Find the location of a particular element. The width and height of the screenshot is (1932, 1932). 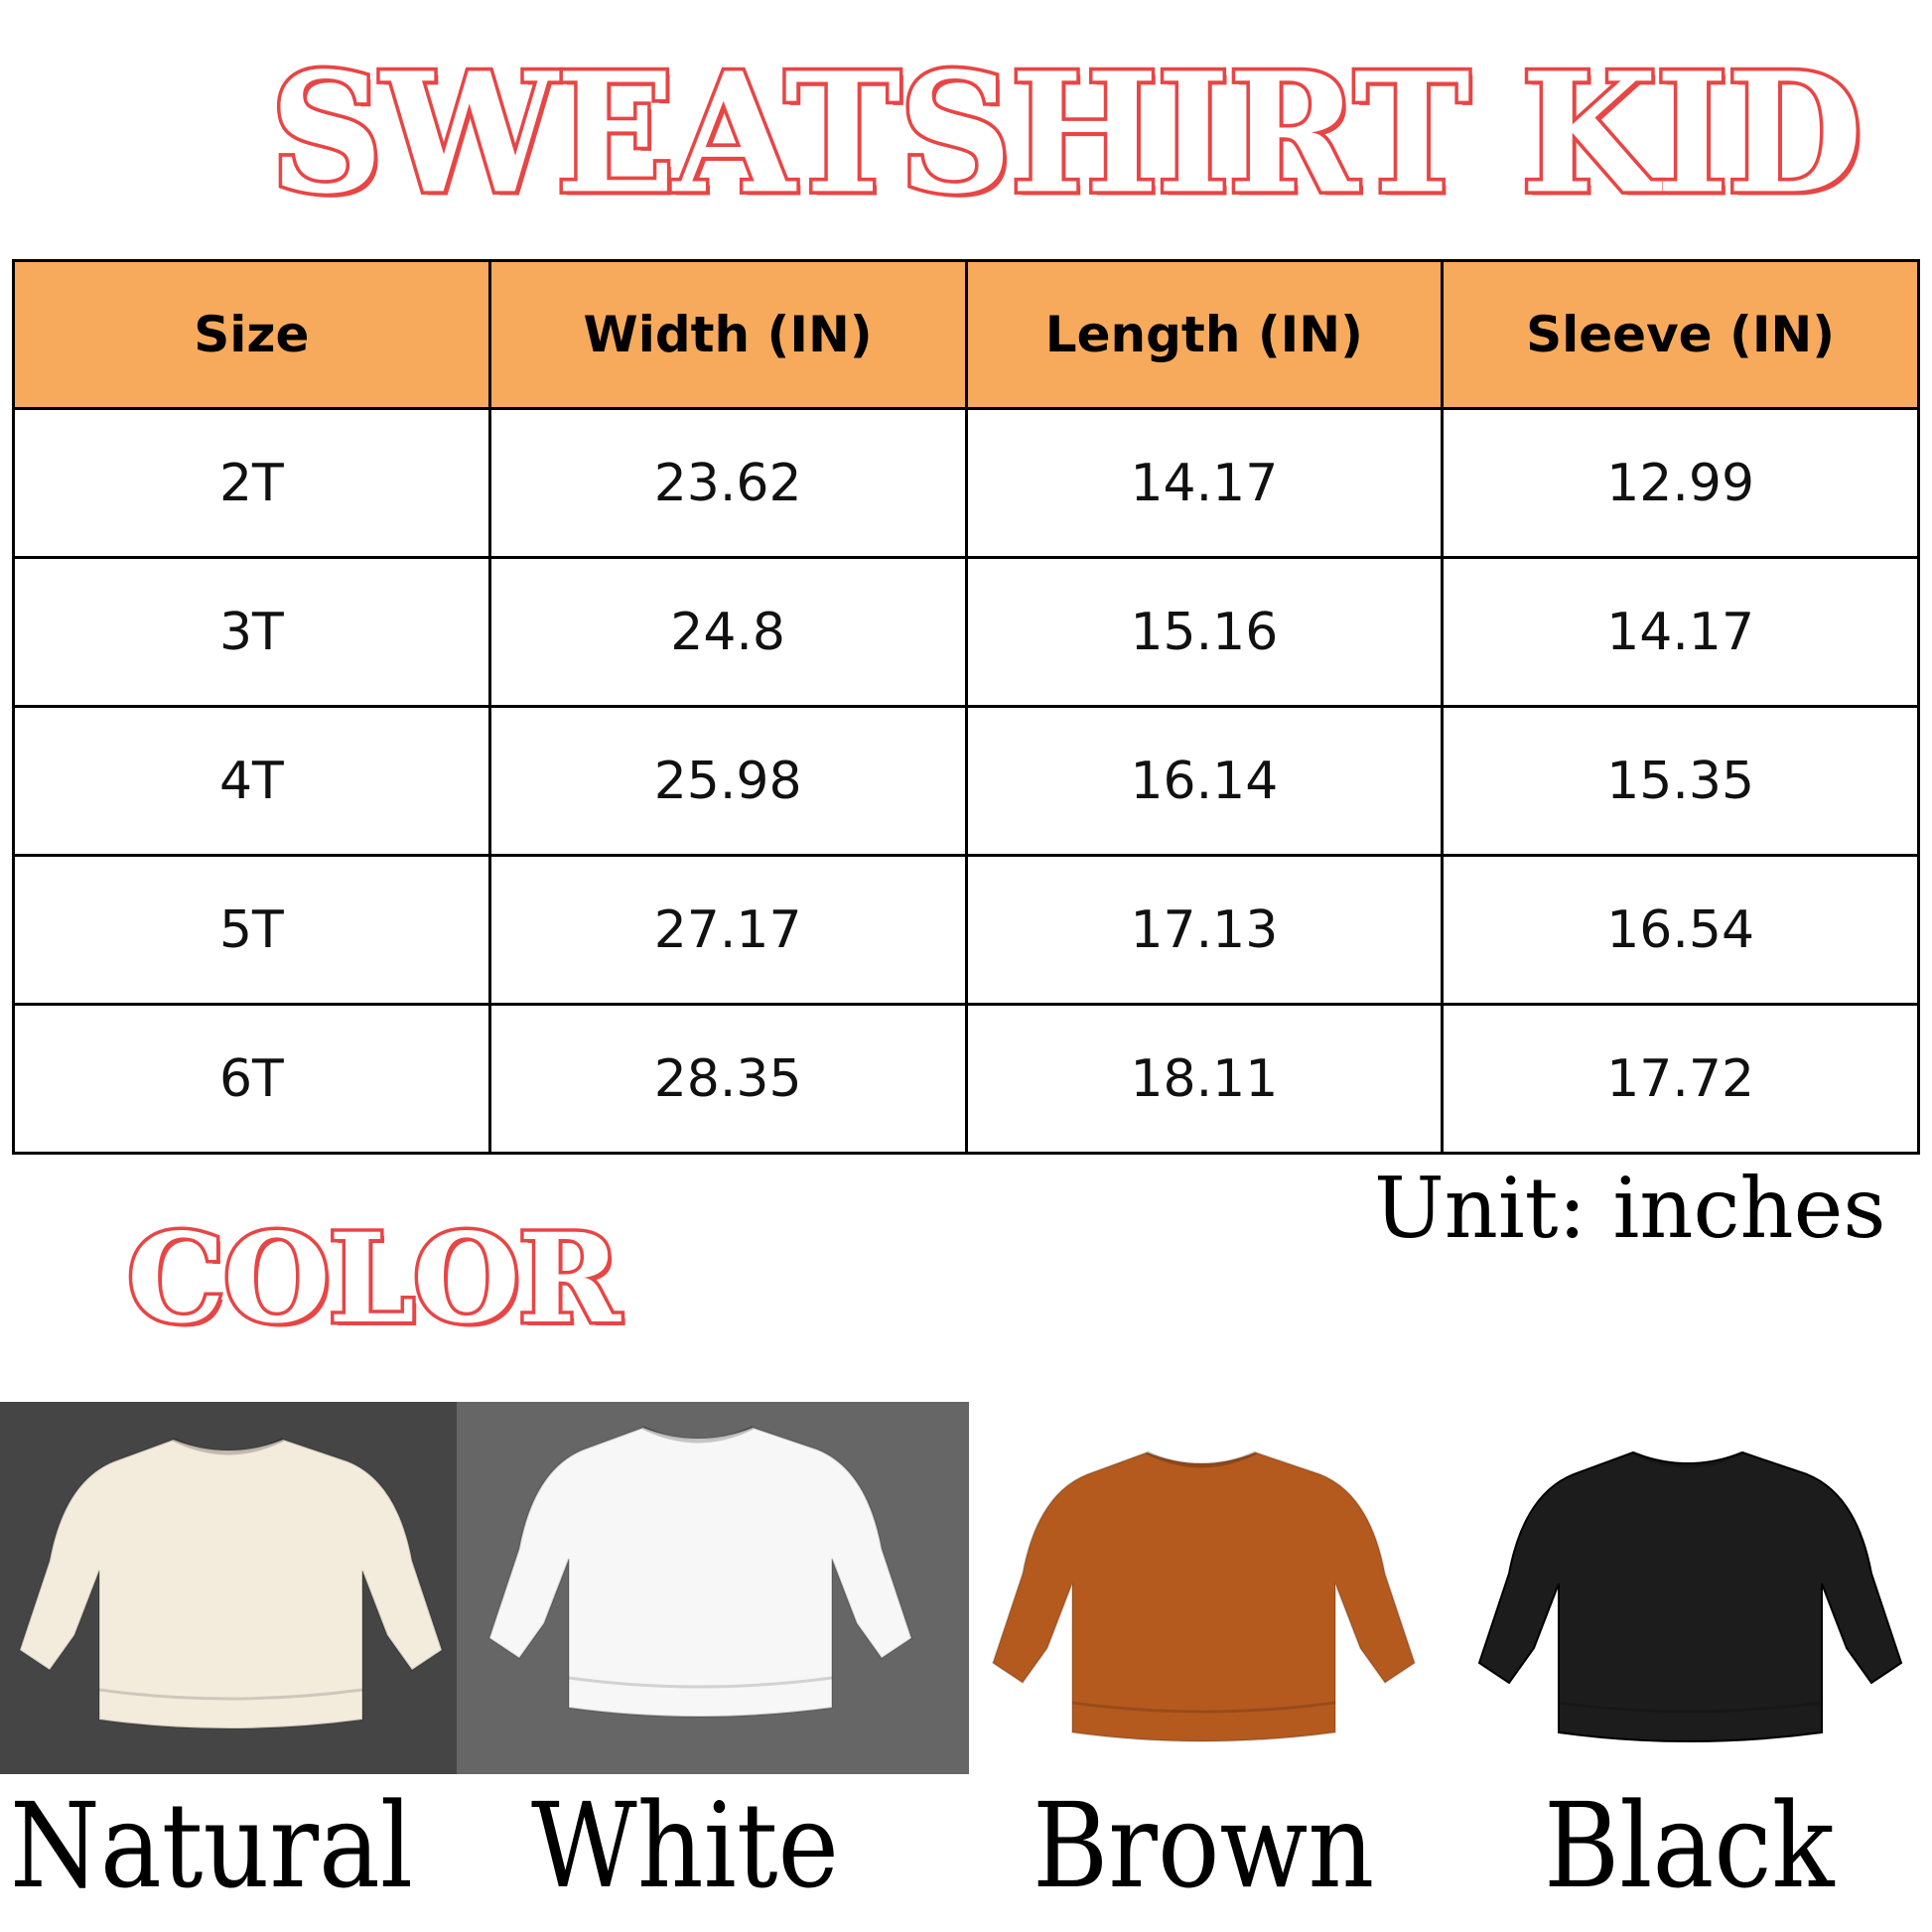

cell-width: 24.8 is located at coordinates (727, 632).